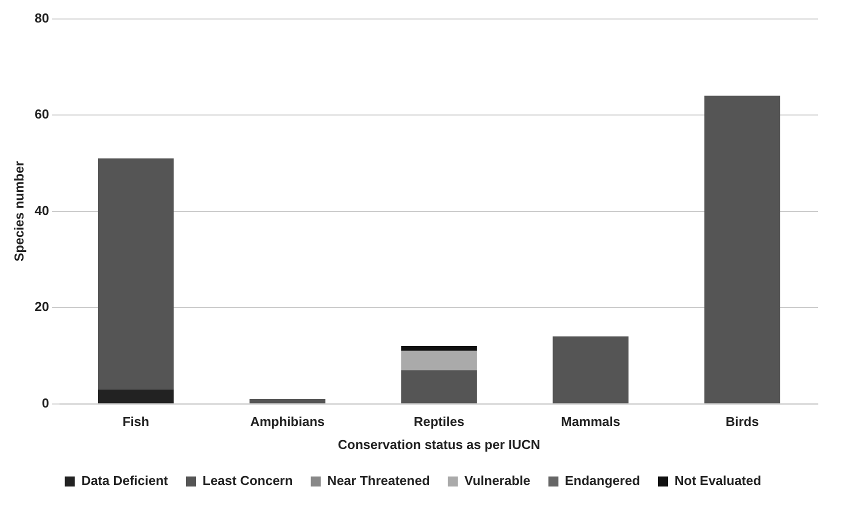 The height and width of the screenshot is (509, 846). I want to click on x-tick-label: Reptiles, so click(439, 422).